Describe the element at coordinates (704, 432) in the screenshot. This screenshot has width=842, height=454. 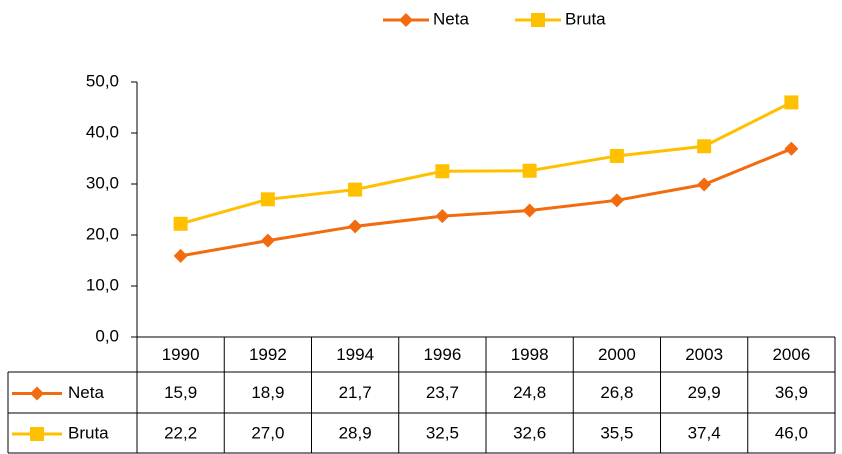
I see `table-value: 37,4` at that location.